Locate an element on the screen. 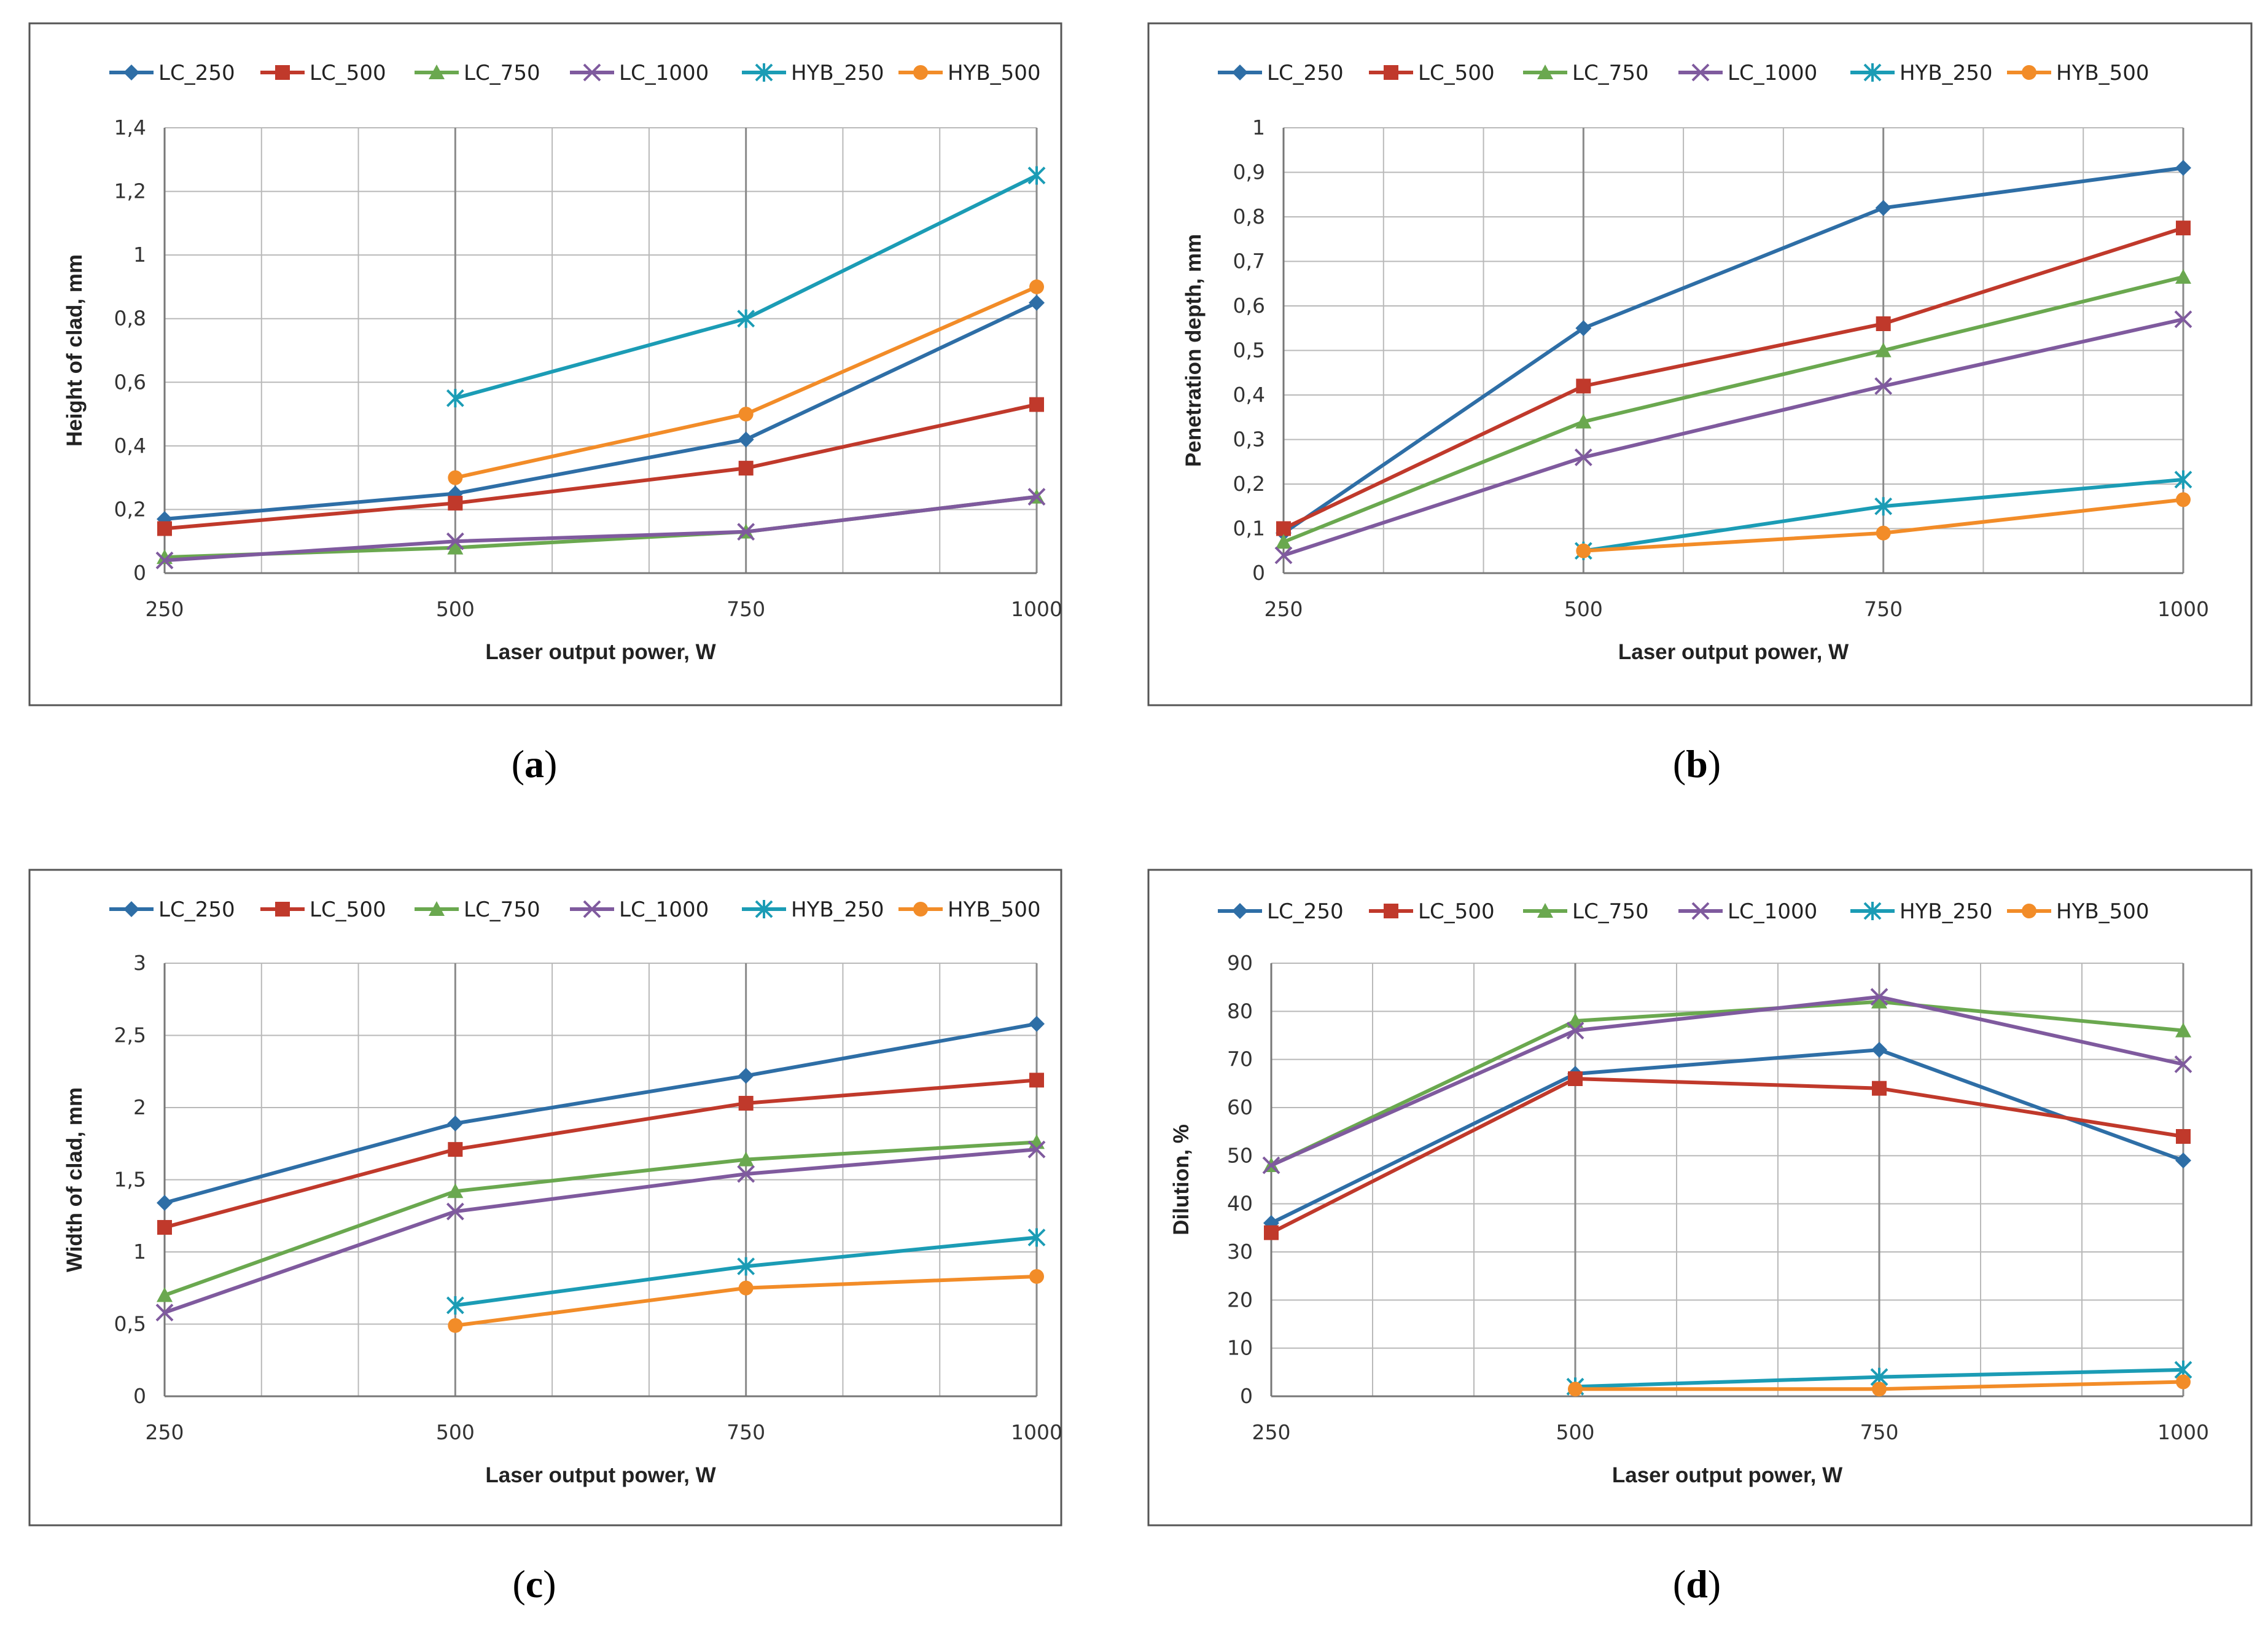 The width and height of the screenshot is (2268, 1642). y-tick-label: 10 is located at coordinates (1240, 1348).